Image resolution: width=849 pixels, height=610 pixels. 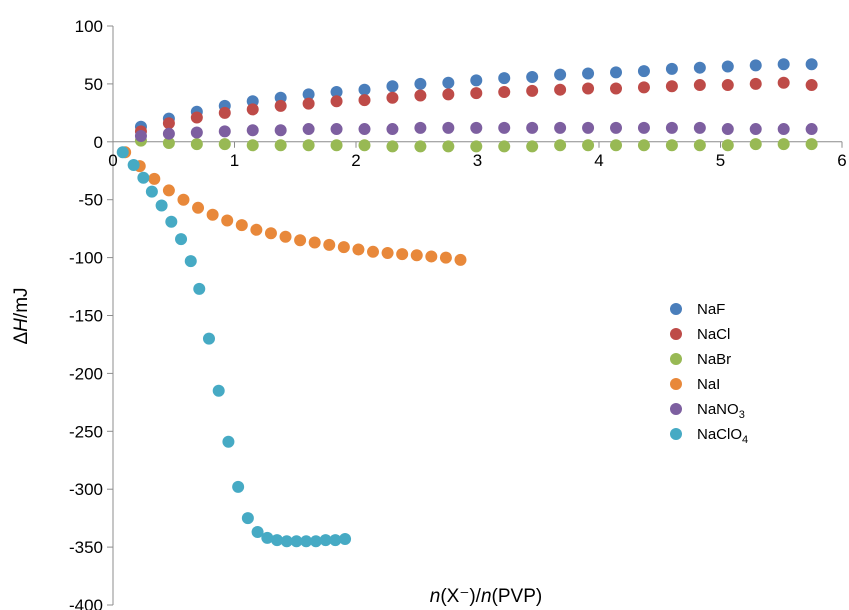 What do you see at coordinates (713, 334) in the screenshot?
I see `legend-label: NaCl` at bounding box center [713, 334].